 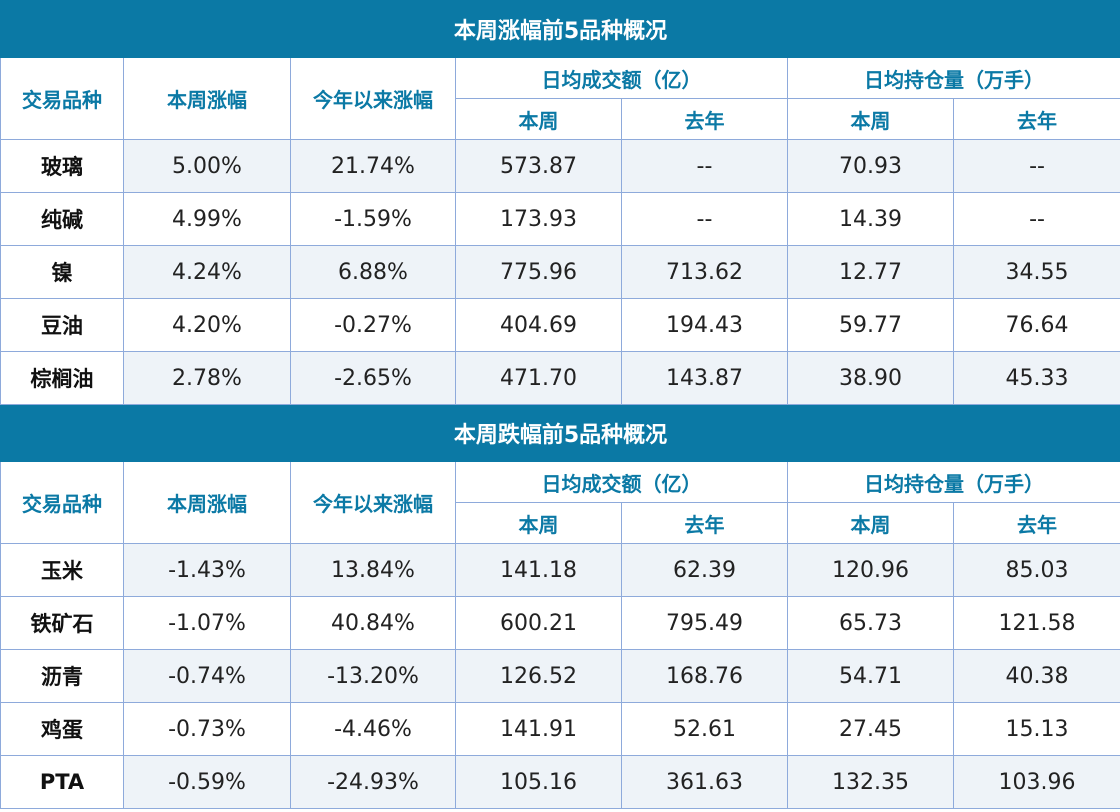 I want to click on week-change-cell: 2.78%, so click(x=207, y=378).